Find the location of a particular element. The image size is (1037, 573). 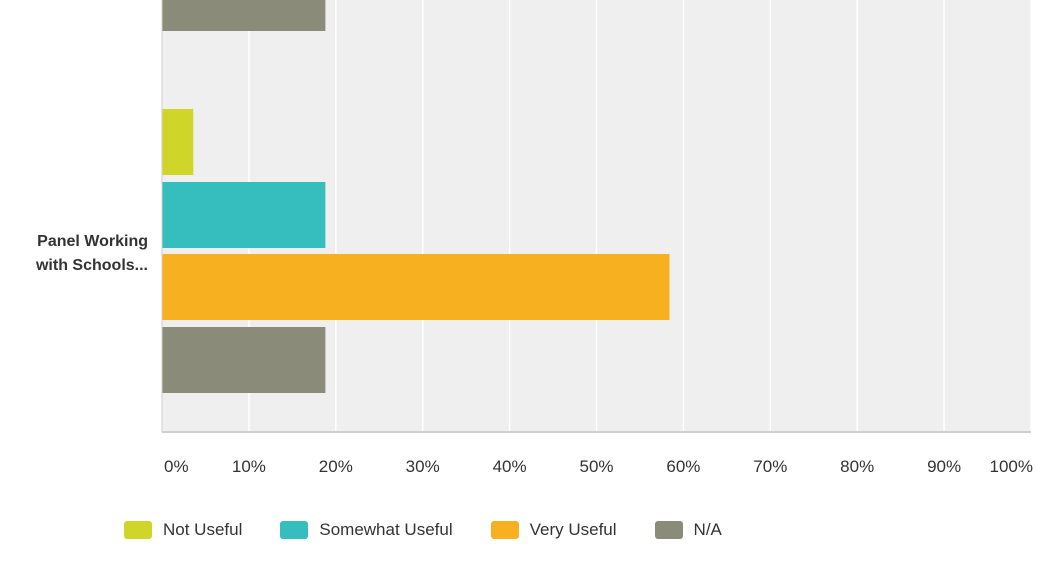

x-tick-label: 60% is located at coordinates (683, 466).